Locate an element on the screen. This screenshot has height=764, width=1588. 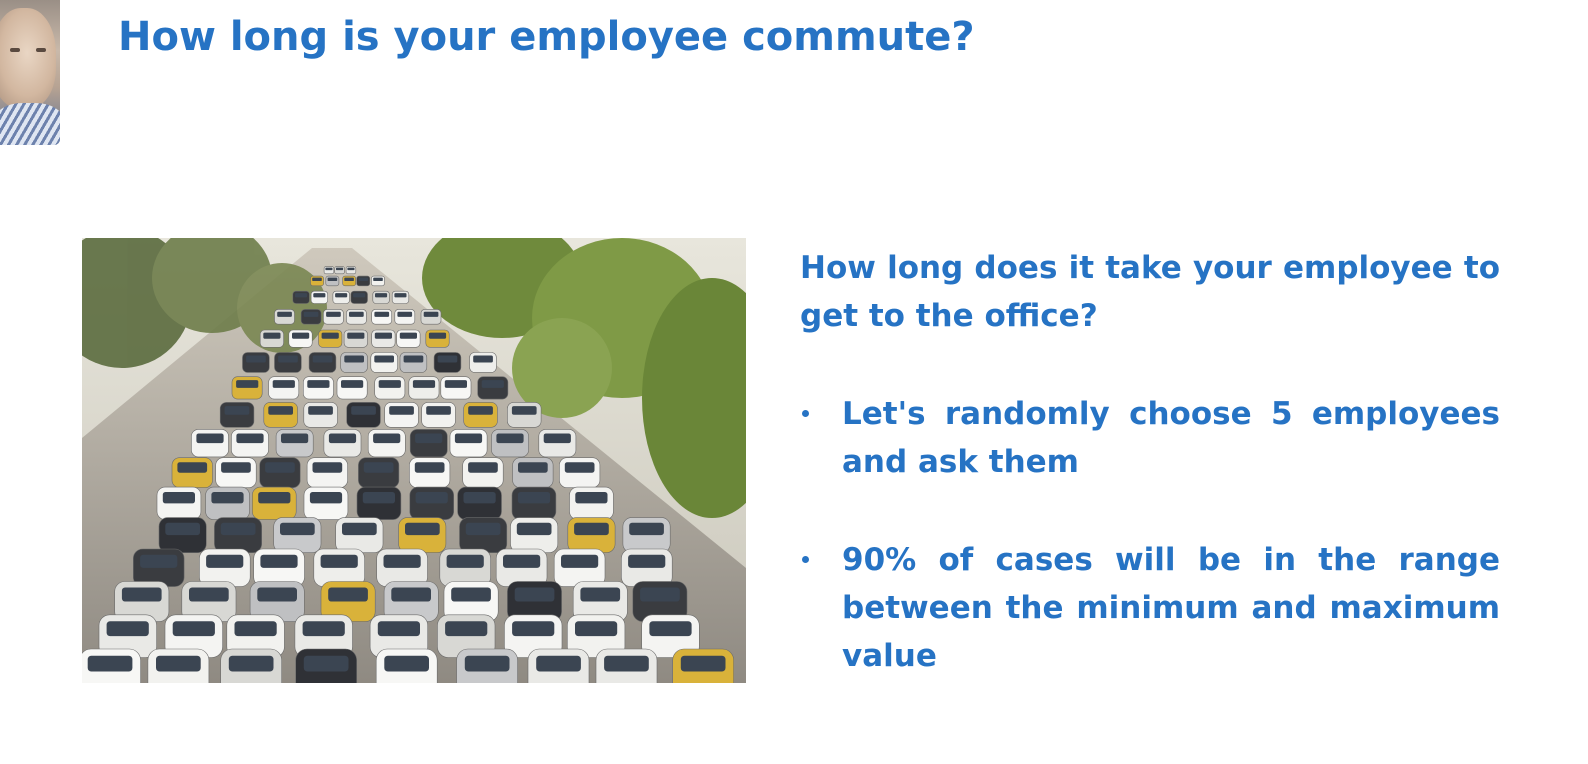
presenter-webcam is located at coordinates (30, 72).